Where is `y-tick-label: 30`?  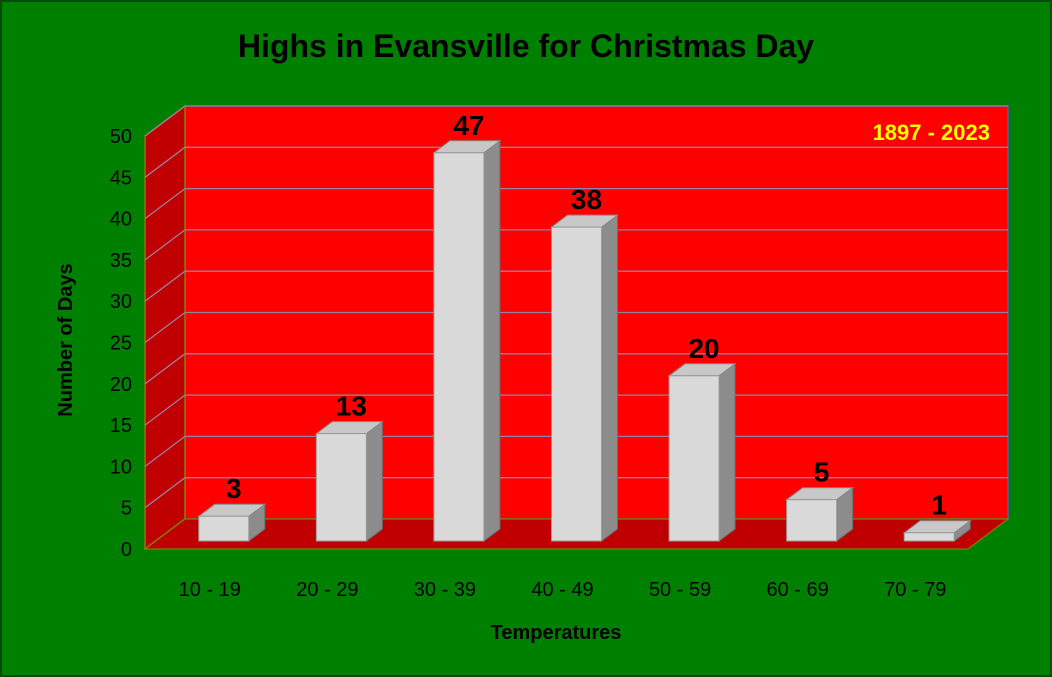
y-tick-label: 30 is located at coordinates (121, 302).